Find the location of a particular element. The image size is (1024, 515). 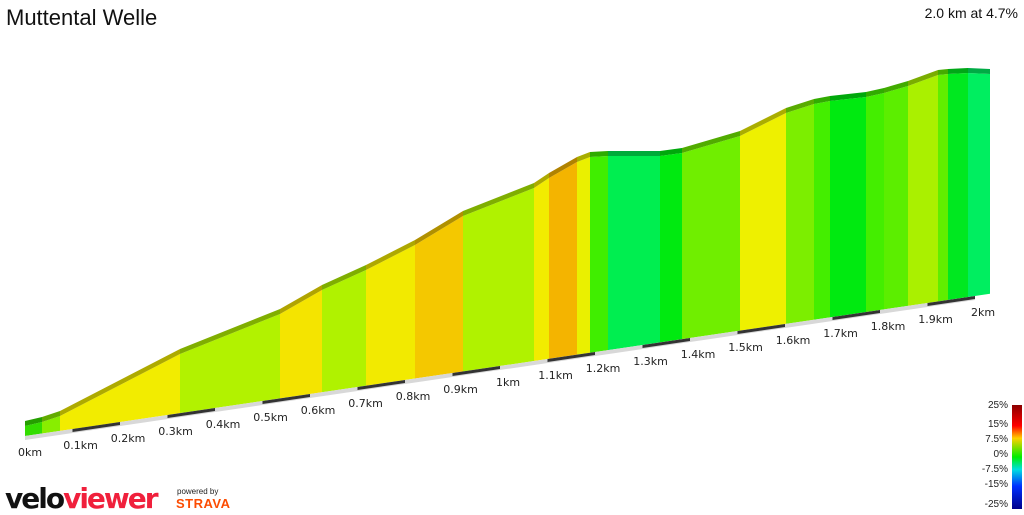

legend-label: 0% is located at coordinates (1000, 454).